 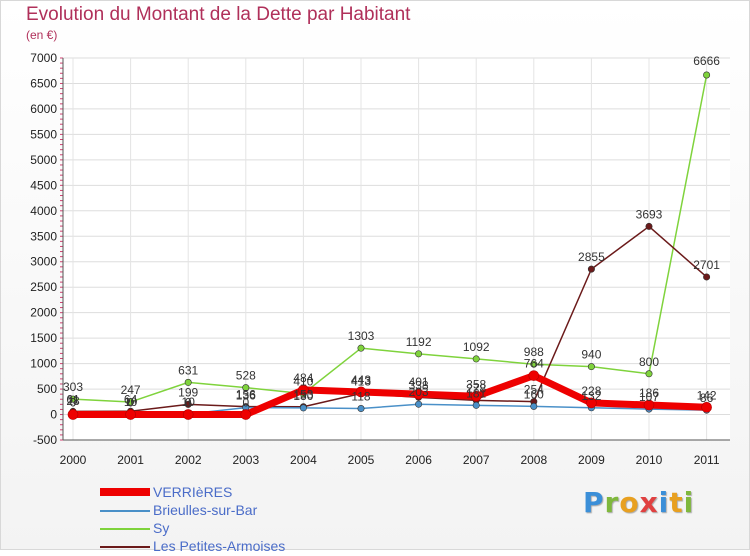 What do you see at coordinates (53, 415) in the screenshot?
I see `y-tick-label: 0` at bounding box center [53, 415].